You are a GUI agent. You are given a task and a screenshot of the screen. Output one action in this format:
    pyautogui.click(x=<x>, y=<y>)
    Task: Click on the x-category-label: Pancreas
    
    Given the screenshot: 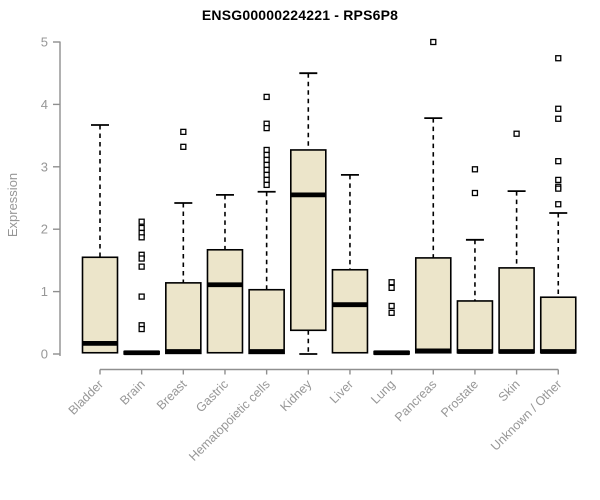 What is the action you would take?
    pyautogui.click(x=415, y=400)
    